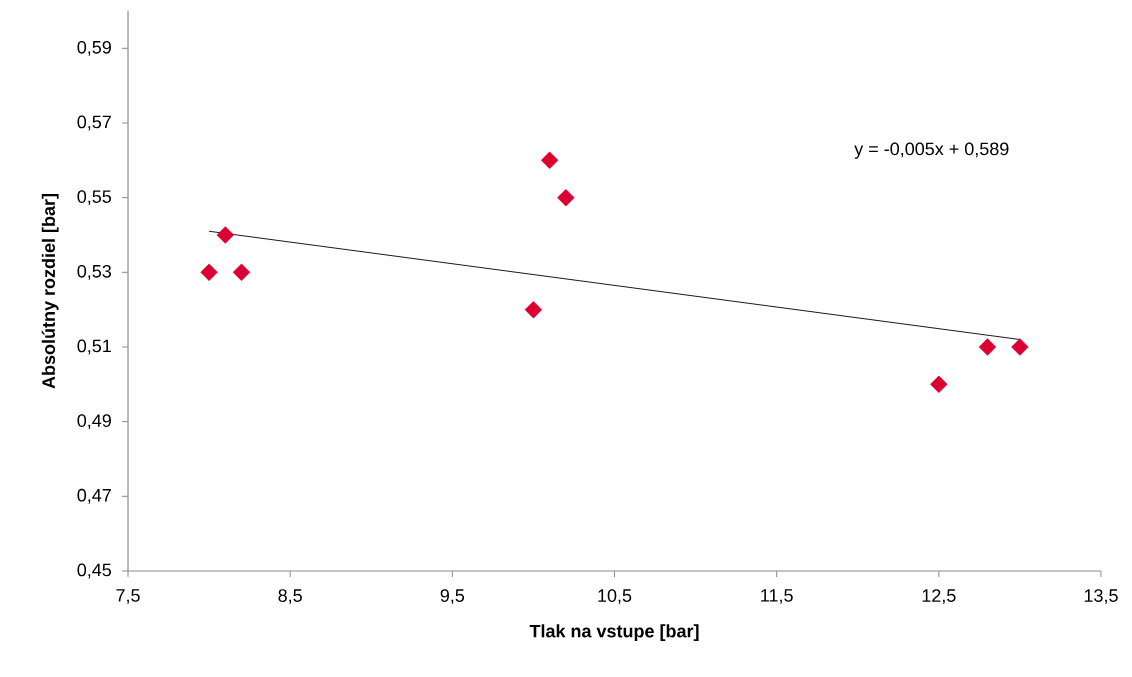 The width and height of the screenshot is (1132, 677). I want to click on y-tick-label: 0,47, so click(94, 496).